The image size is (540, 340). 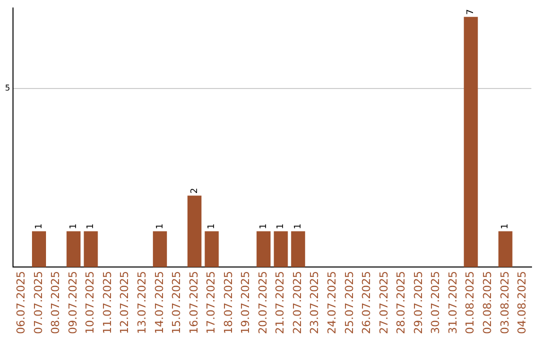 I want to click on x-tick-label: 19.07.2025, so click(x=245, y=302).